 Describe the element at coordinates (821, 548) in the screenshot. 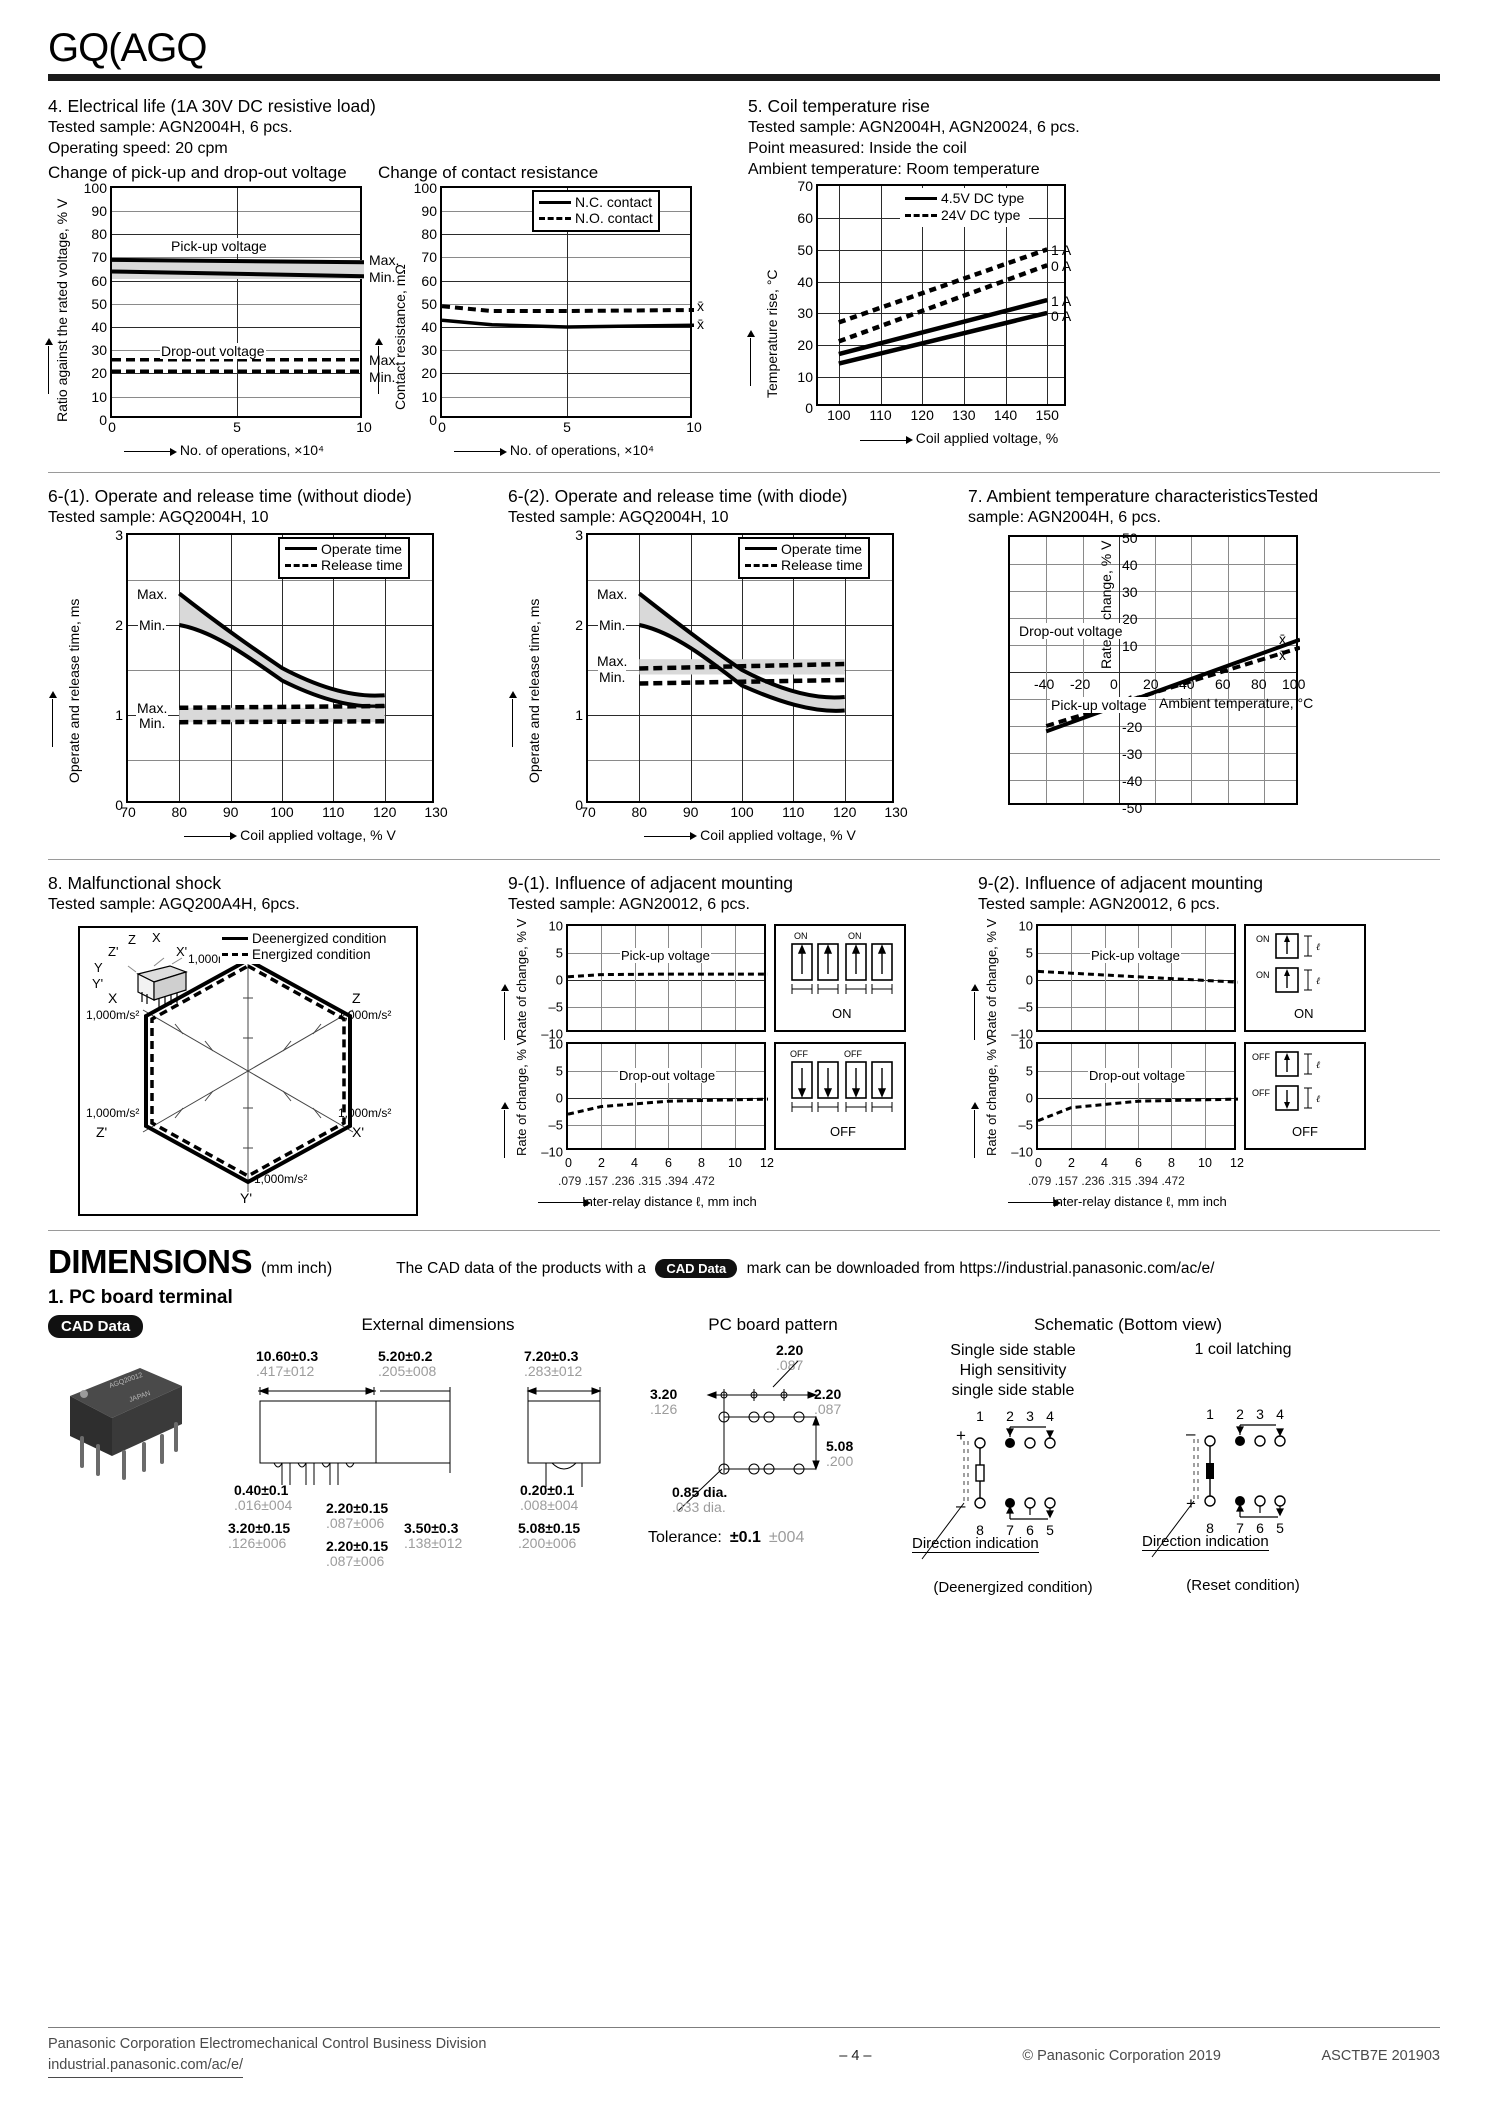

I see `legend-label-operate: Operate time` at that location.